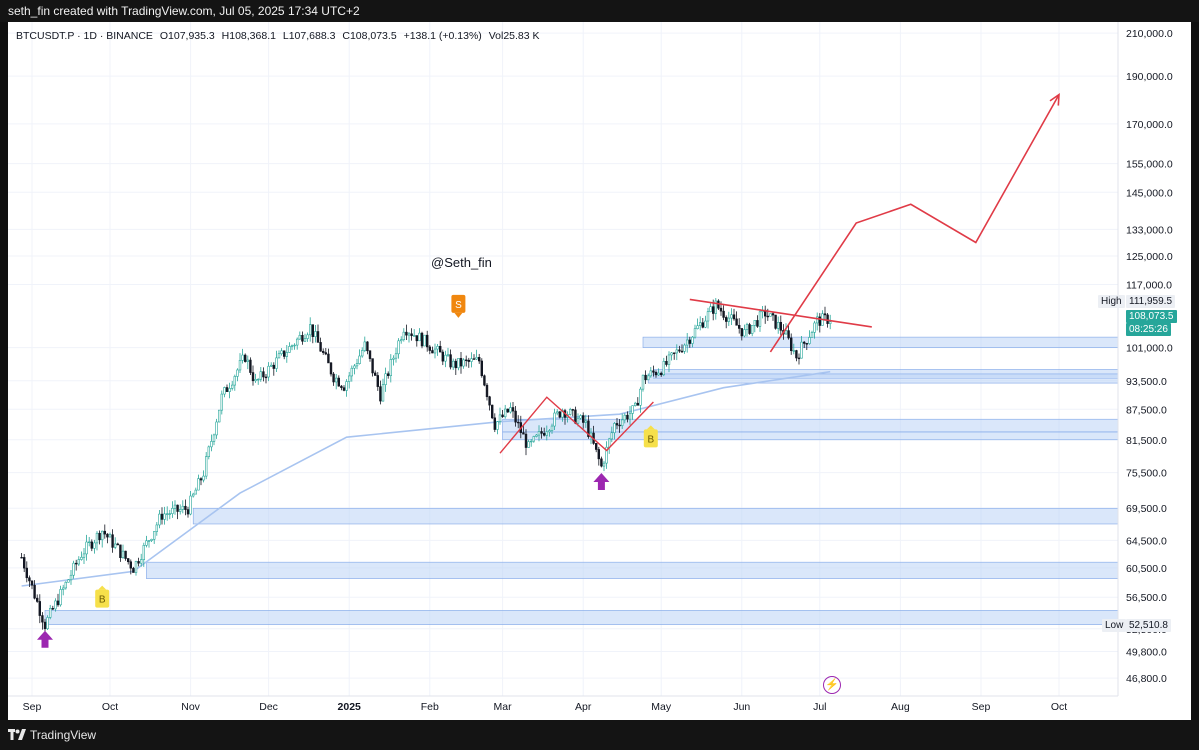 The image size is (1199, 750). I want to click on legend-high: H108,368.1, so click(248, 36).